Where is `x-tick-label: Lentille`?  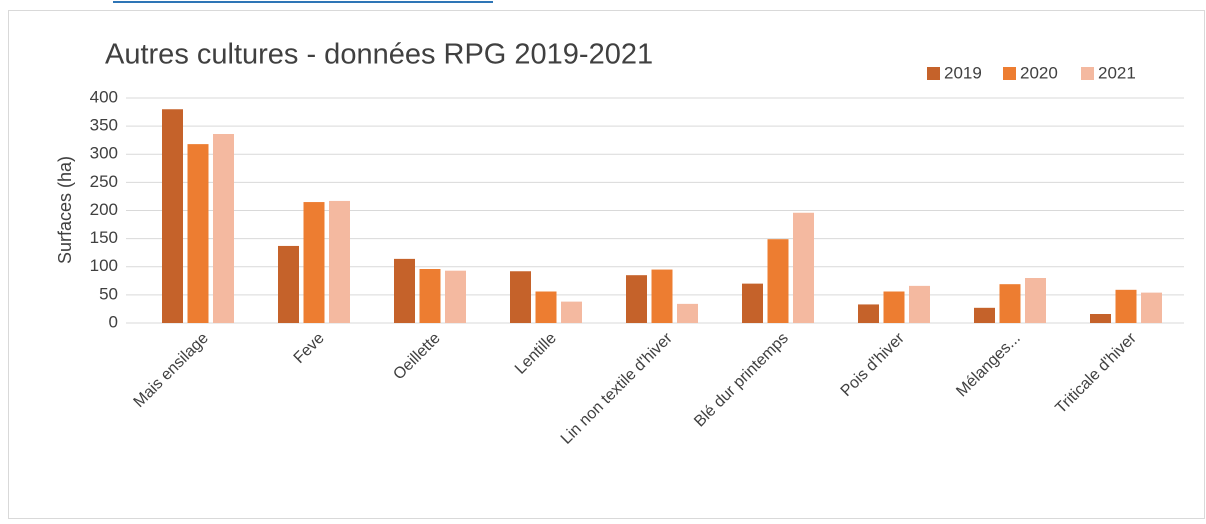 x-tick-label: Lentille is located at coordinates (536, 354).